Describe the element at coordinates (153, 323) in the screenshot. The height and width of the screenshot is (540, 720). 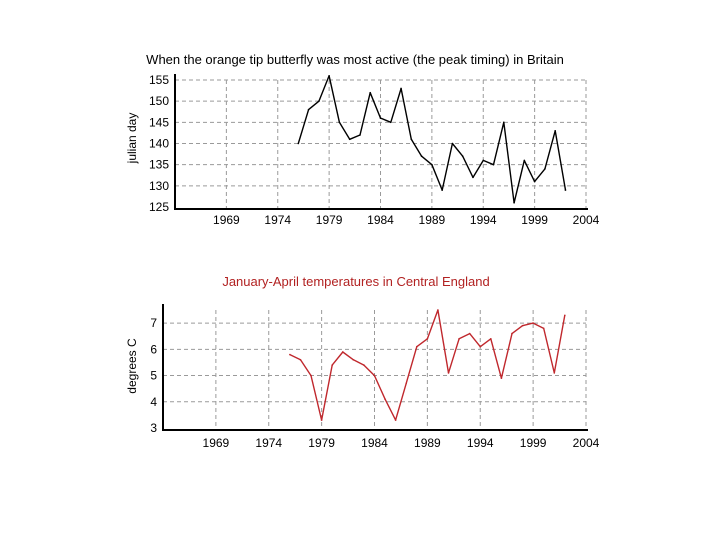
I see `y-tick-label: 7` at that location.